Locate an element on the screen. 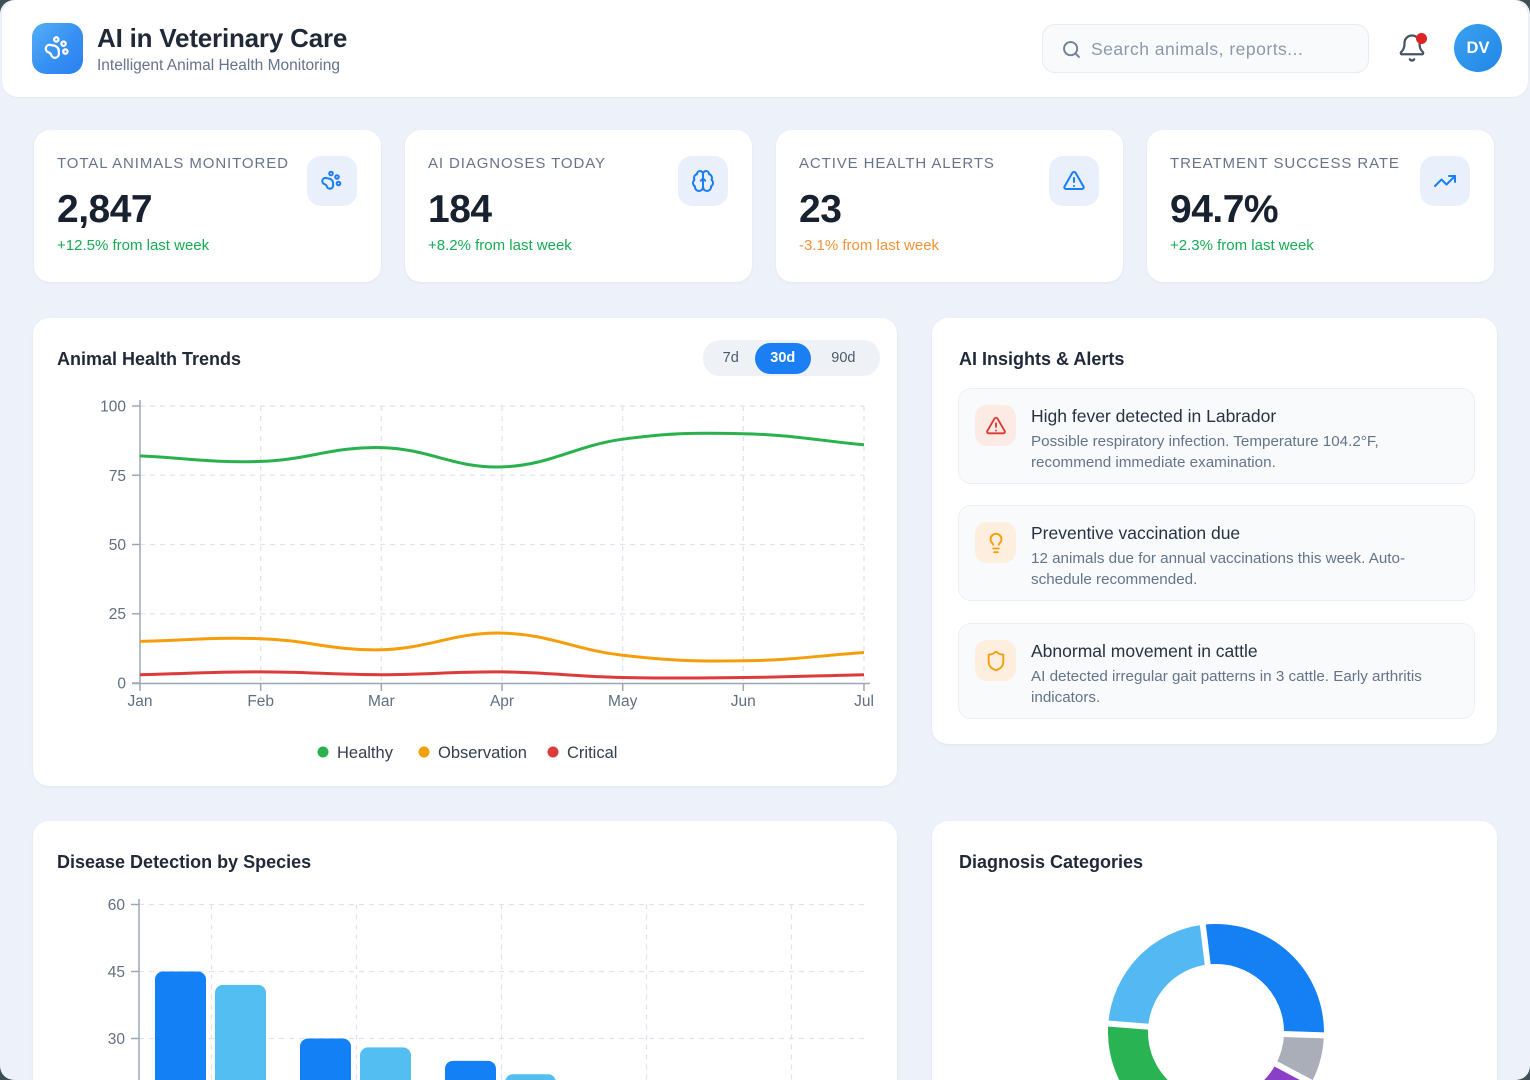 The image size is (1530, 1080). svg-text: Jul is located at coordinates (864, 701).